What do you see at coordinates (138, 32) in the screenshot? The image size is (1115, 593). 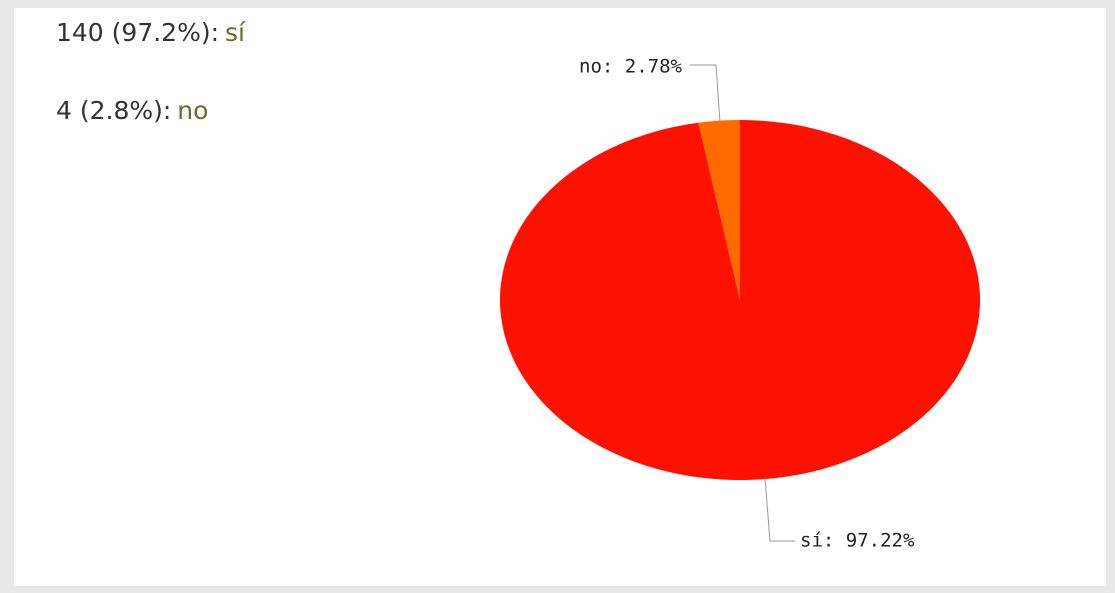 I see `summary-text: 140 (97.2%):` at bounding box center [138, 32].